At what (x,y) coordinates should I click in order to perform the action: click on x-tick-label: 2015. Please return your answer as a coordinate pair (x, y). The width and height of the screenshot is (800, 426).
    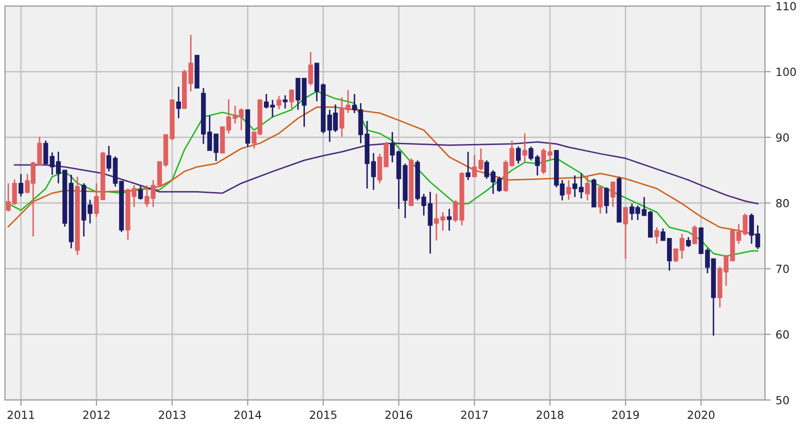
    Looking at the image, I should click on (323, 415).